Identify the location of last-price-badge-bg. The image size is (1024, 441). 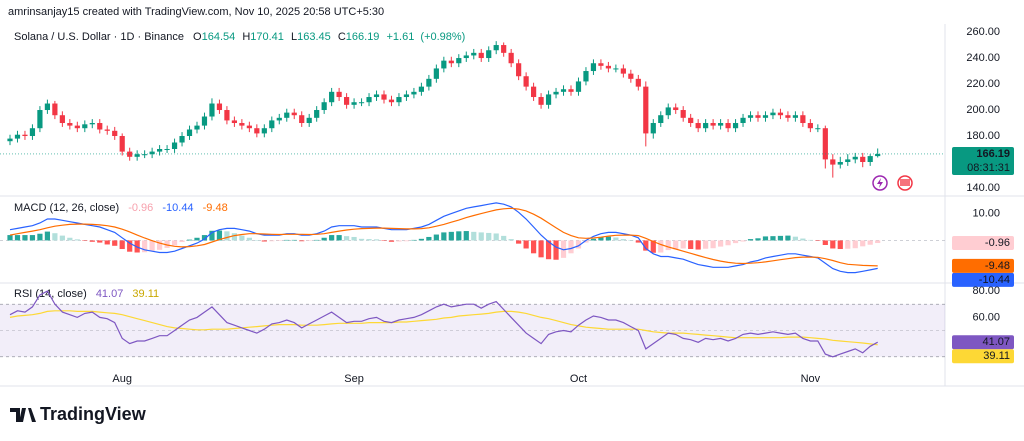
(983, 160).